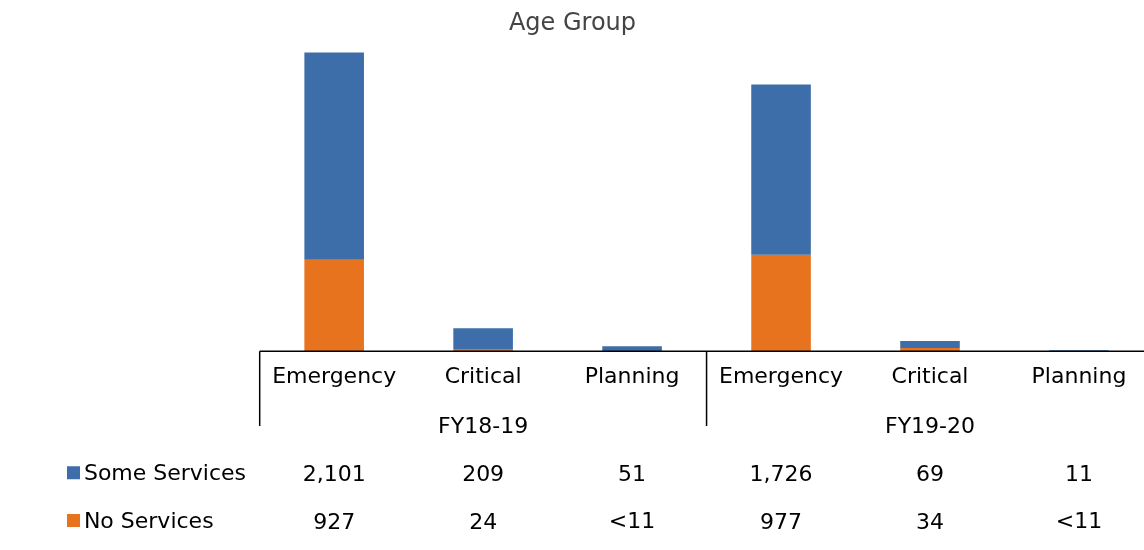 The height and width of the screenshot is (550, 1144). Describe the element at coordinates (1078, 473) in the screenshot. I see `data-label: 11` at that location.